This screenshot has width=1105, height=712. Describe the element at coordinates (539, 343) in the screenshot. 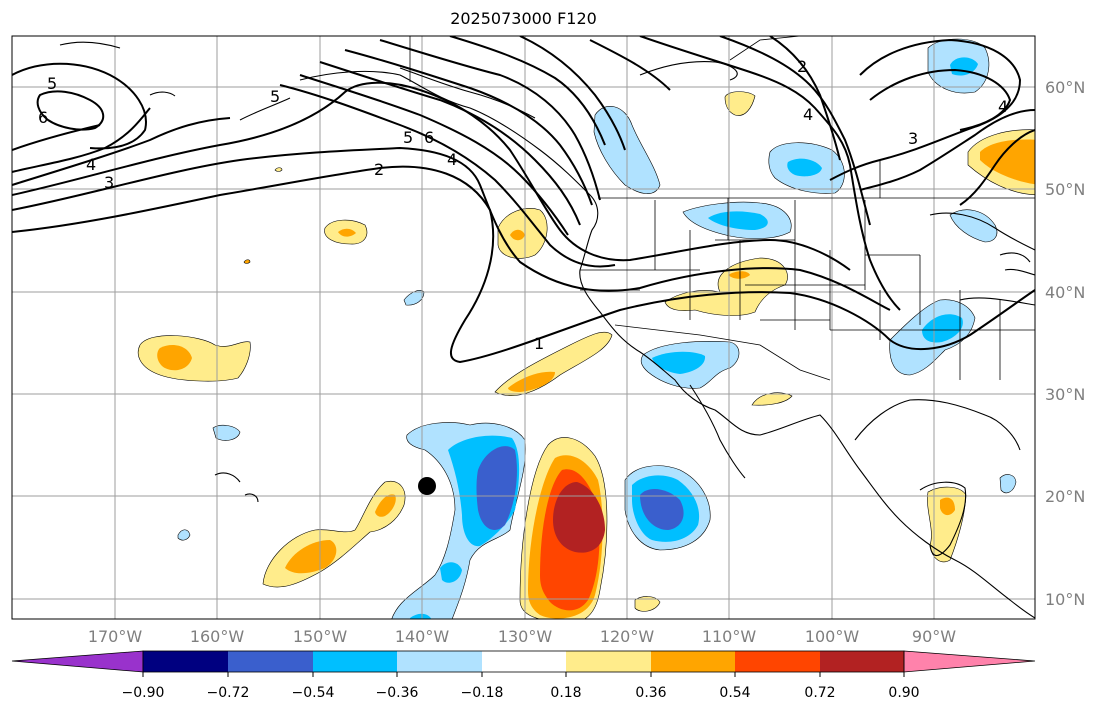

I see `contour-label: 1` at that location.